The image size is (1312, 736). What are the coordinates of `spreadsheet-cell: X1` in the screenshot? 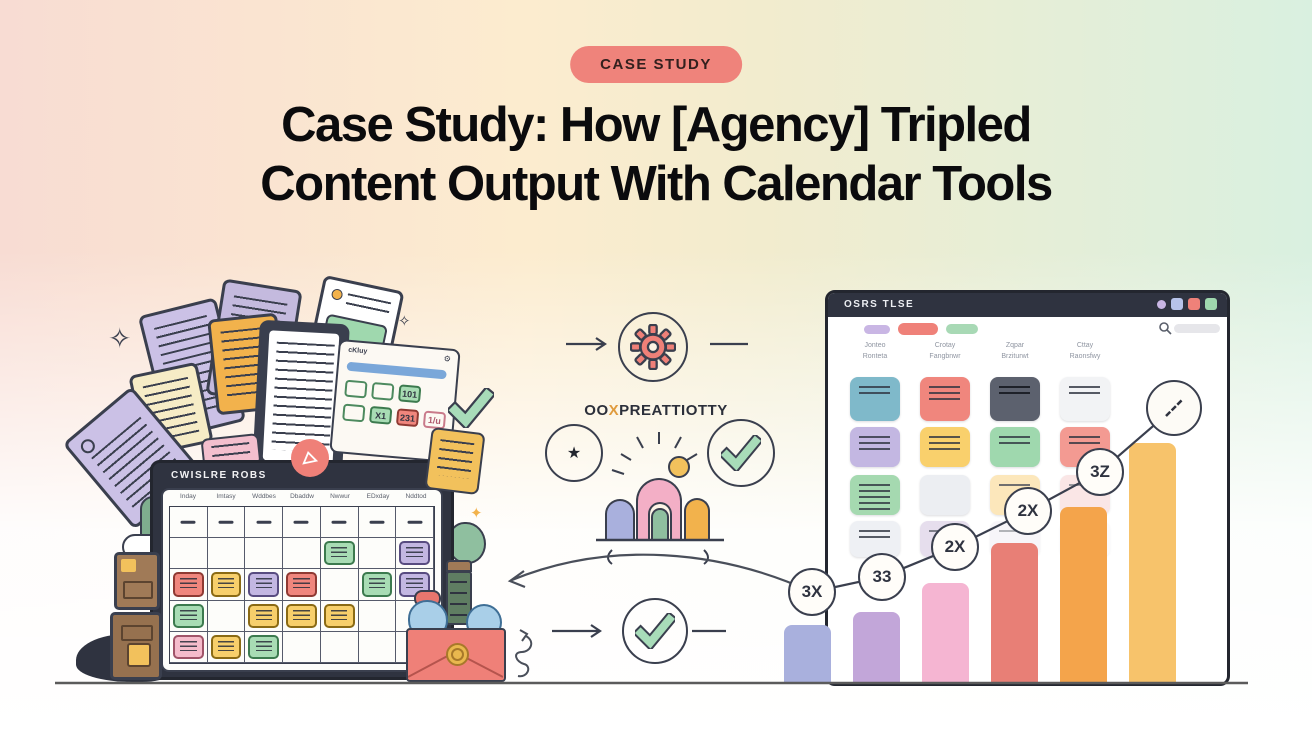 It's located at (380, 415).